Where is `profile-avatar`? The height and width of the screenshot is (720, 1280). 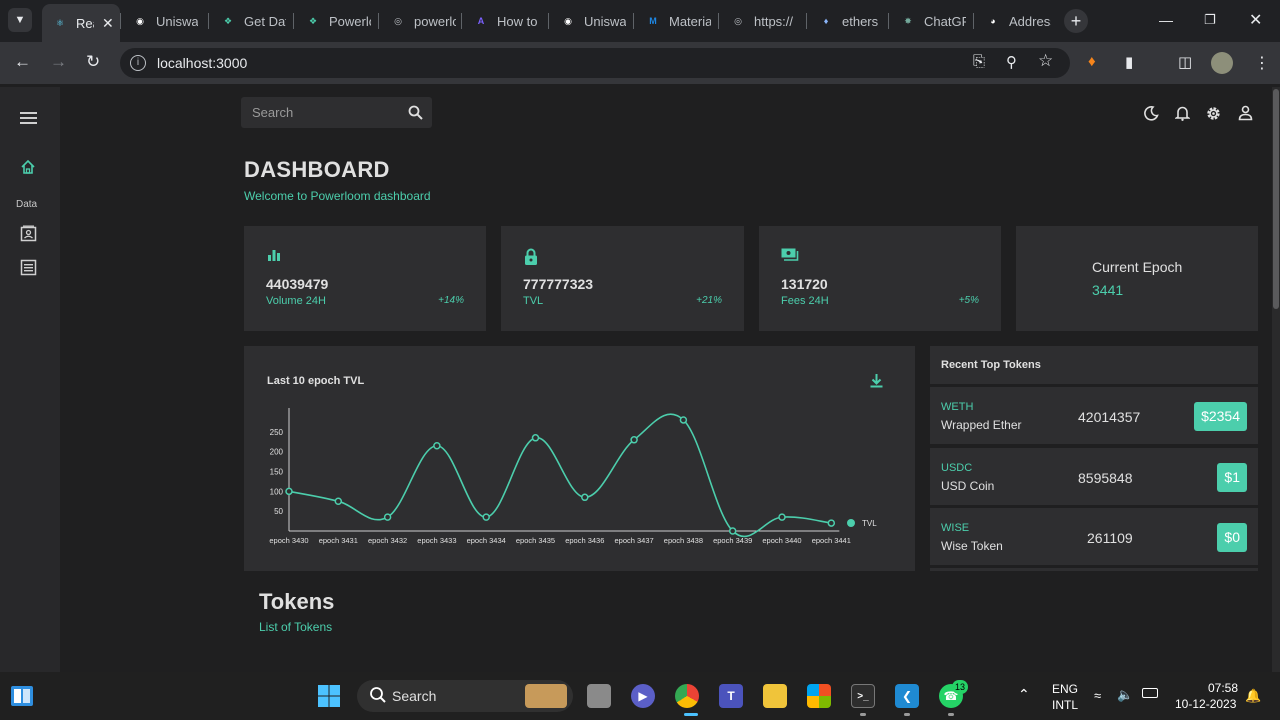
profile-avatar is located at coordinates (1222, 63).